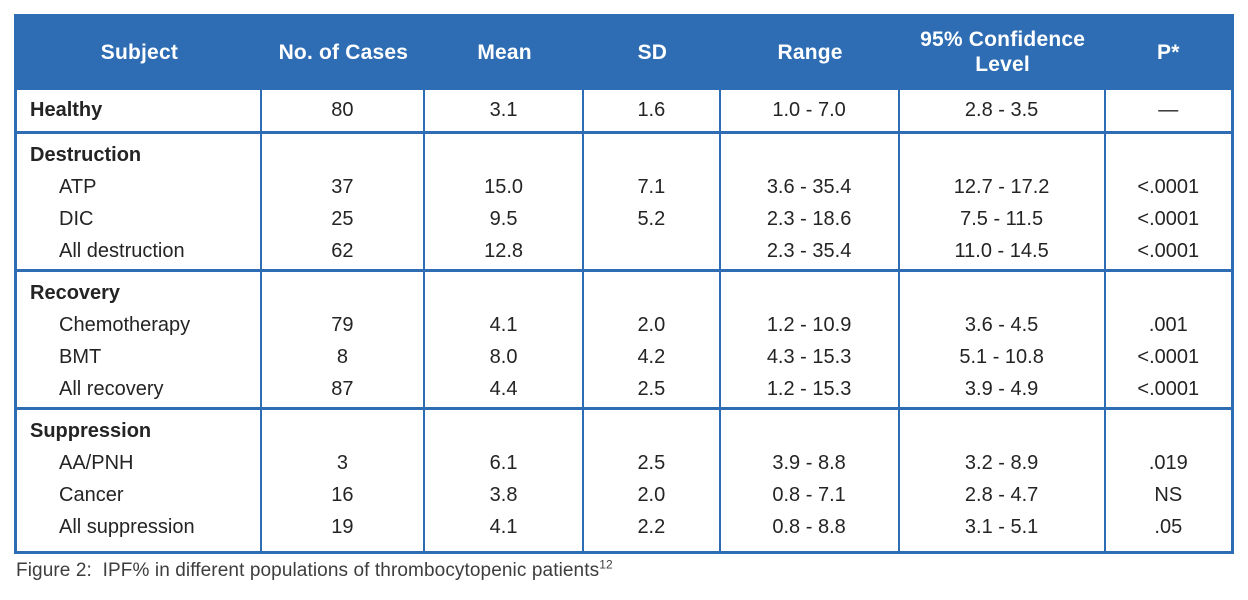 Image resolution: width=1248 pixels, height=600 pixels. I want to click on value-dic-p: <.0001, so click(1168, 219).